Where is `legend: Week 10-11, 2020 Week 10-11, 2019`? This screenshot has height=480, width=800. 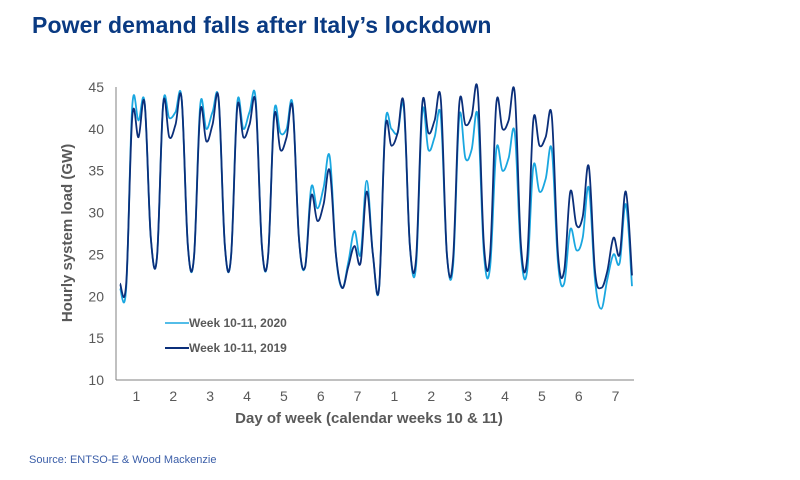
legend: Week 10-11, 2020 Week 10-11, 2019 is located at coordinates (226, 335).